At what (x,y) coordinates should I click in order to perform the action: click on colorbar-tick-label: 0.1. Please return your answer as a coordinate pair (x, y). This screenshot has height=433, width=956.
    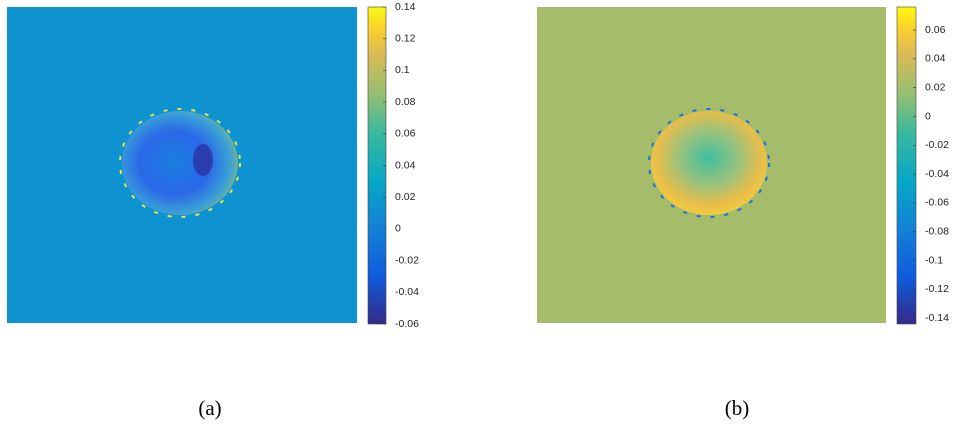
    Looking at the image, I should click on (402, 70).